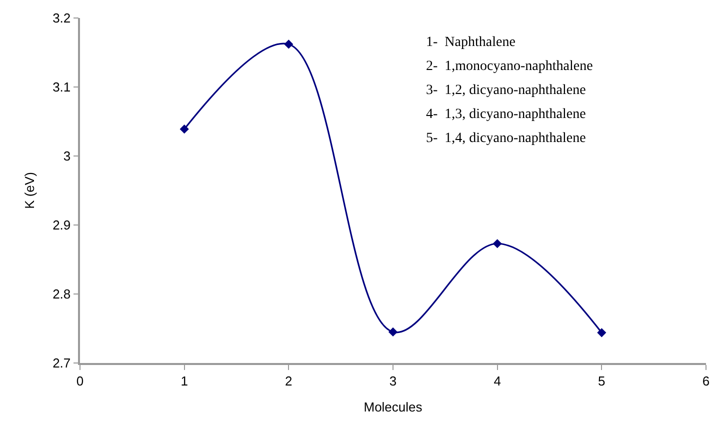 This screenshot has width=718, height=425. Describe the element at coordinates (61, 225) in the screenshot. I see `y-tick-label: 2.9` at that location.